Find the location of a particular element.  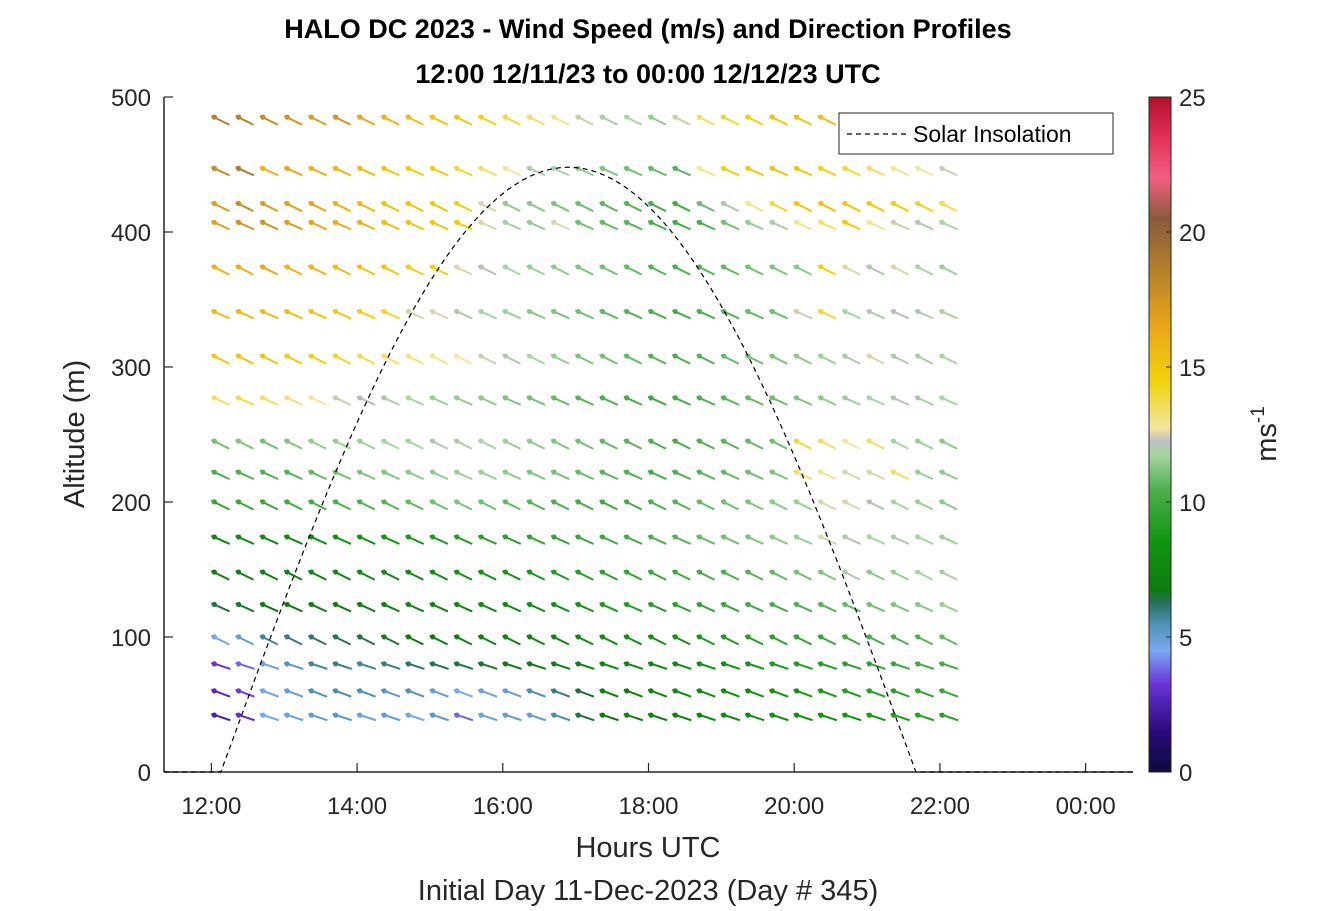

colorbar-tick-label: 0 is located at coordinates (1185, 773).